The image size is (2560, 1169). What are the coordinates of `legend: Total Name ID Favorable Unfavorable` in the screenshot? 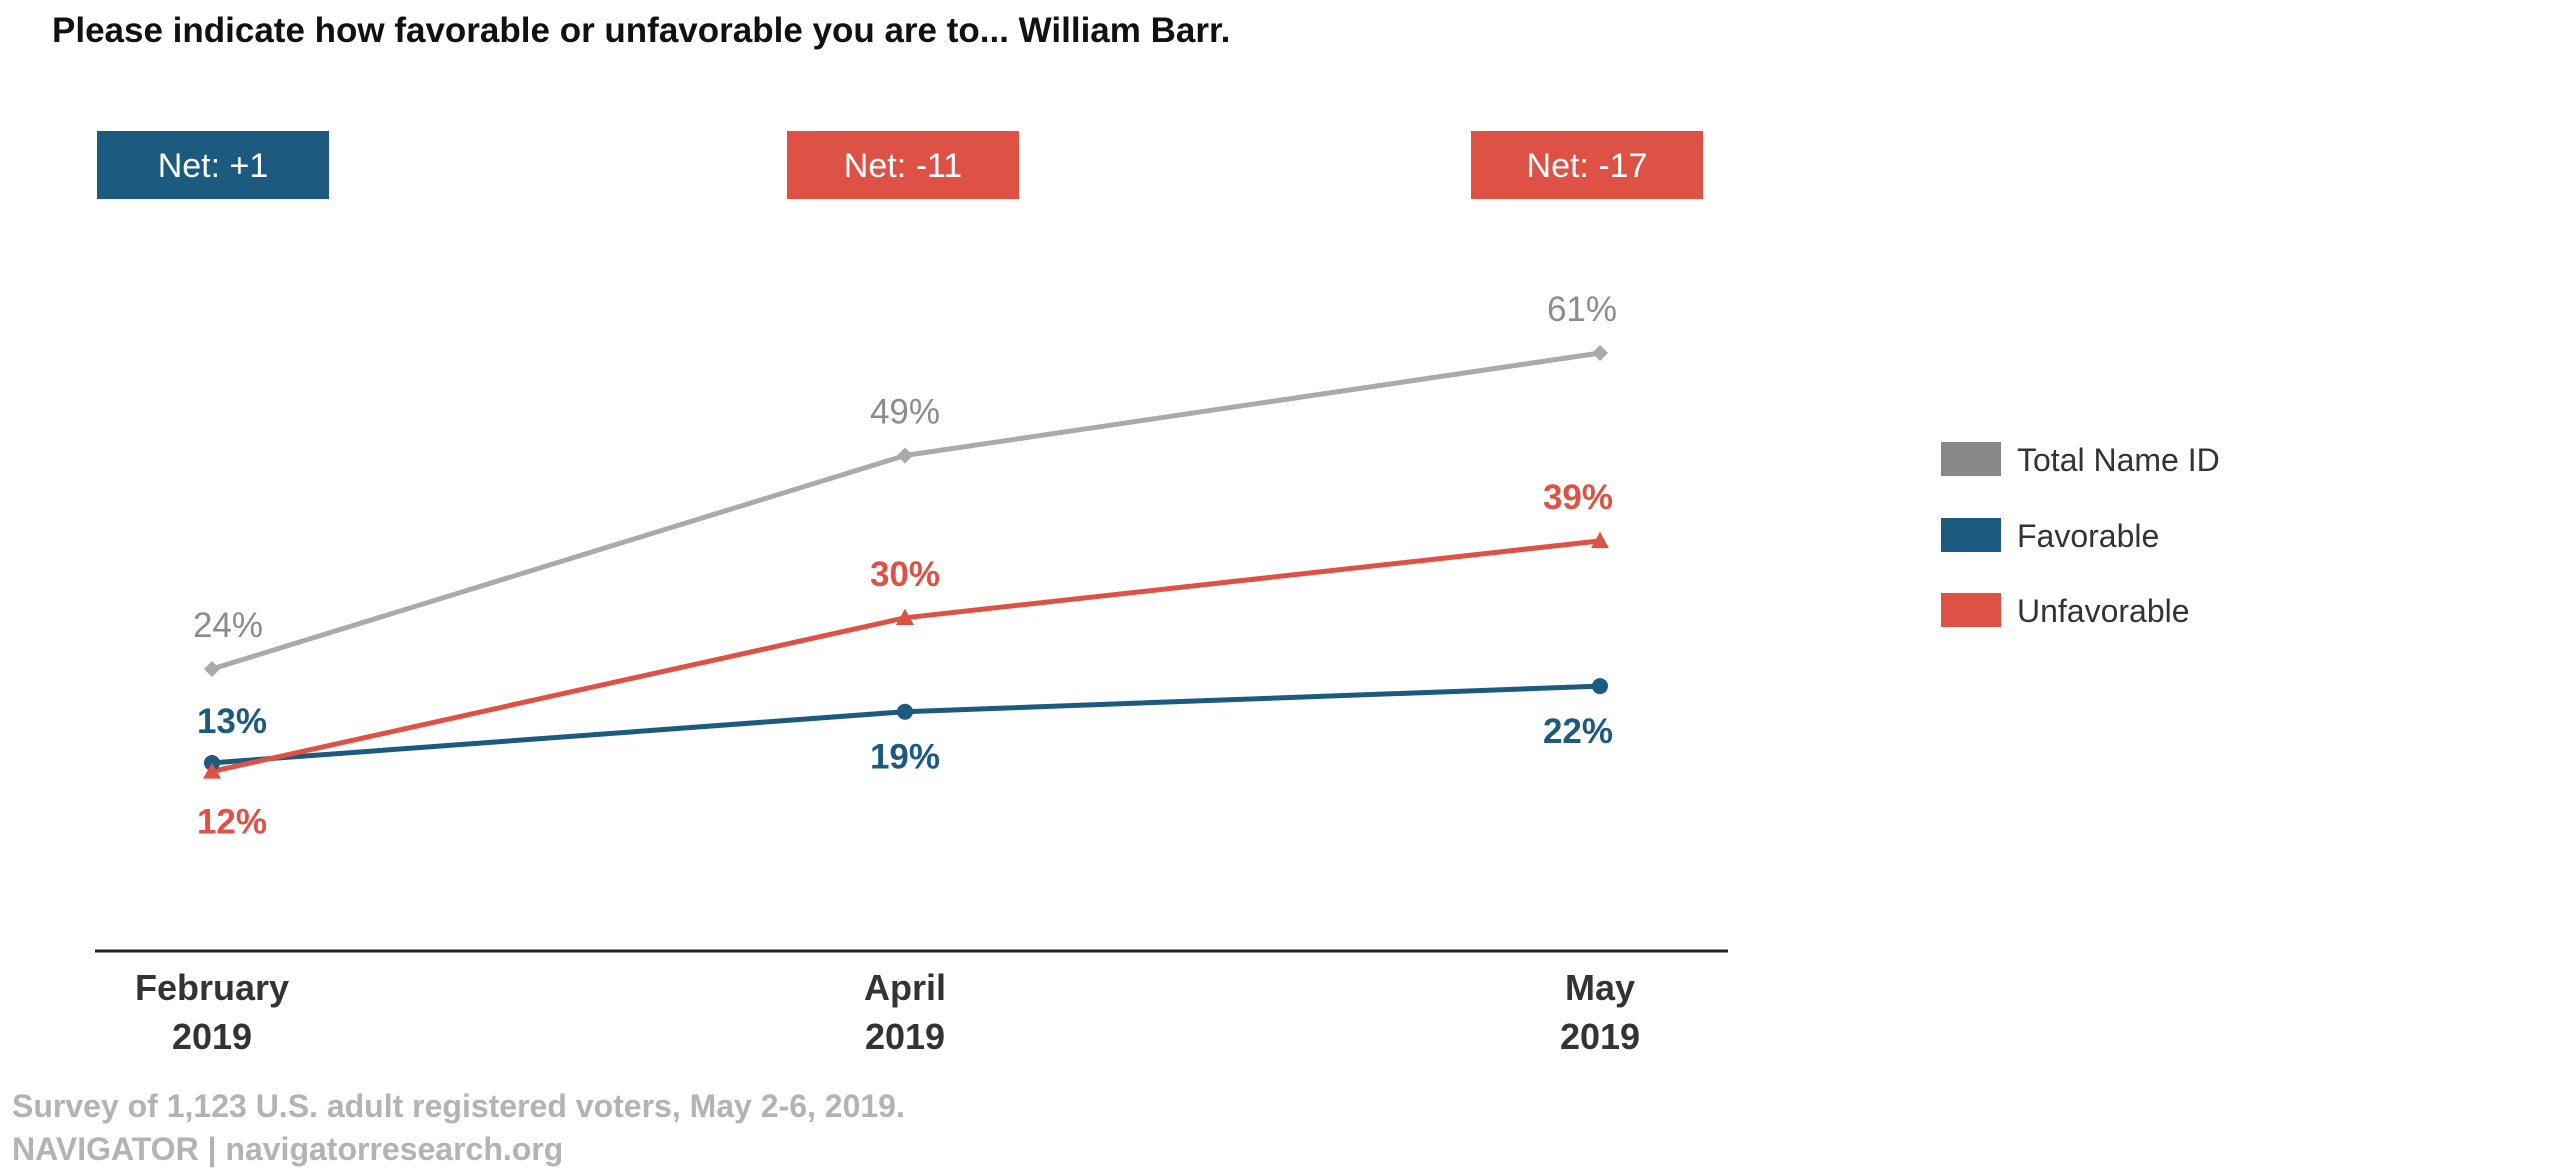 It's located at (2080, 535).